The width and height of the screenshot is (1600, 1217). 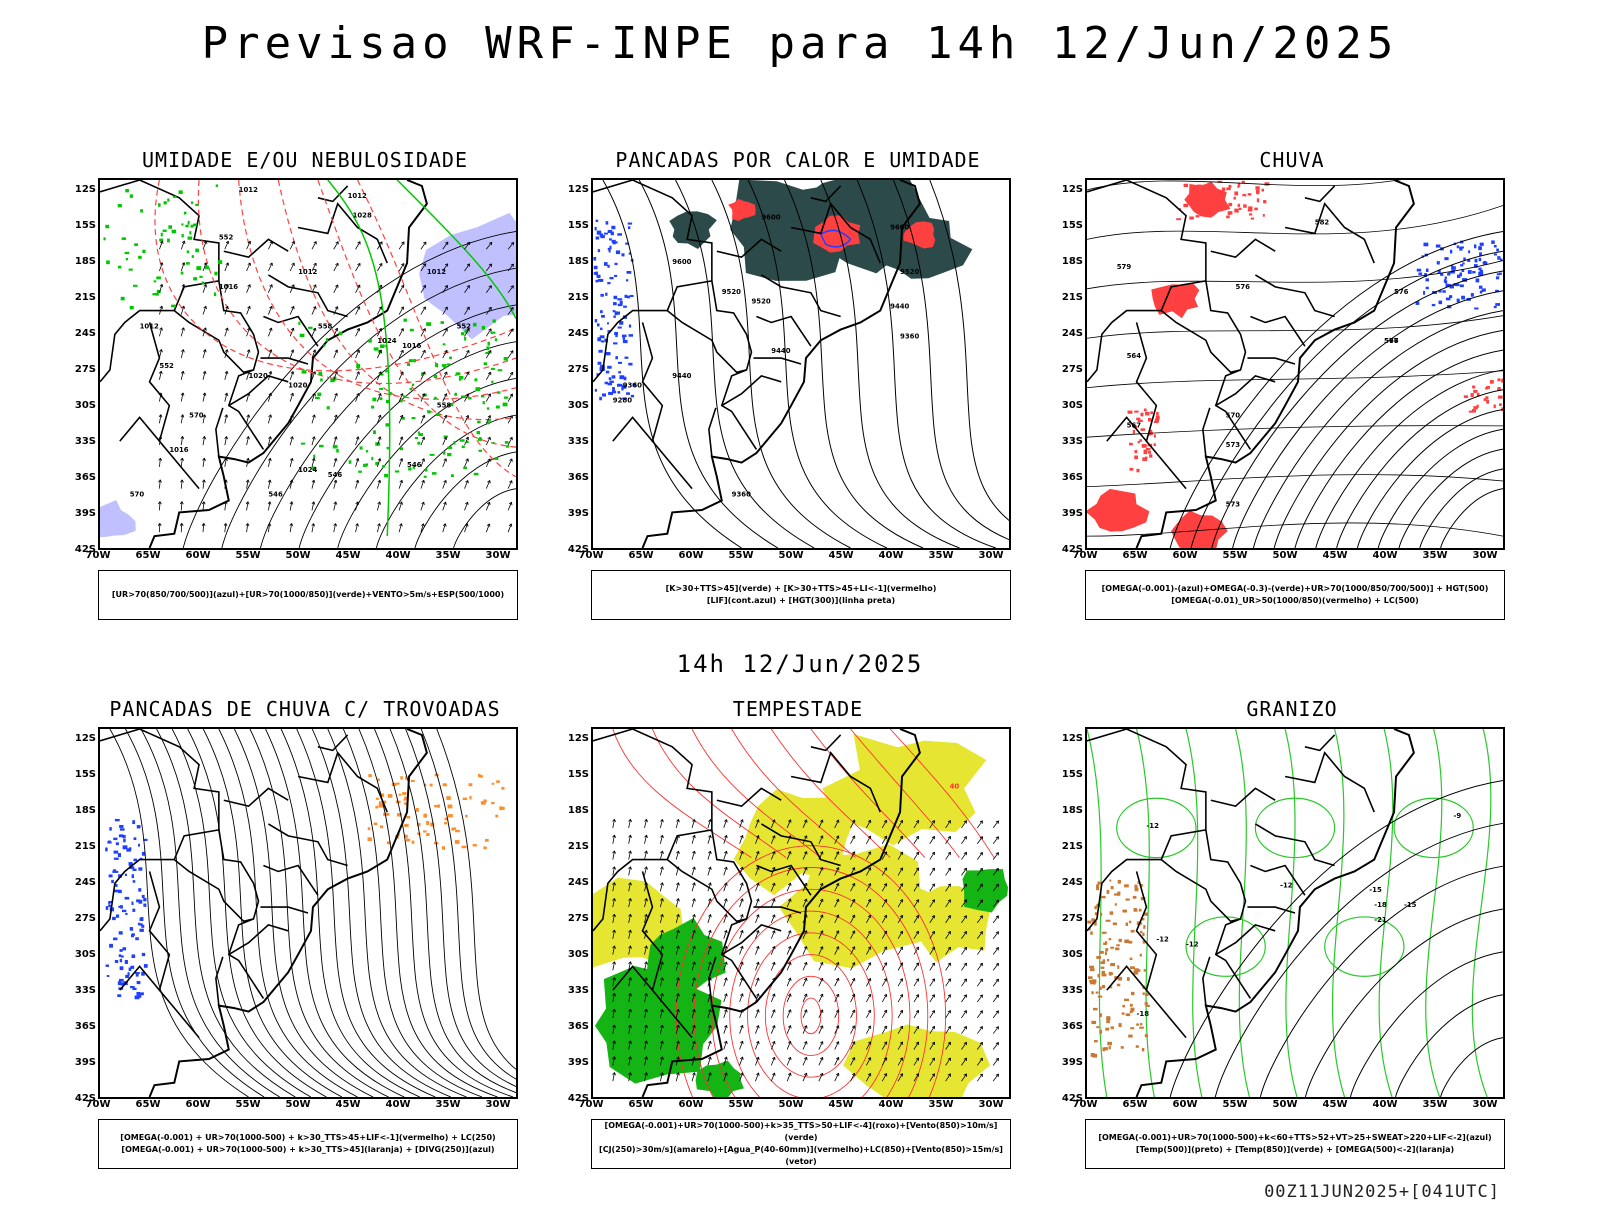 What do you see at coordinates (1235, 555) in the screenshot?
I see `longitude-tick: 55W` at bounding box center [1235, 555].